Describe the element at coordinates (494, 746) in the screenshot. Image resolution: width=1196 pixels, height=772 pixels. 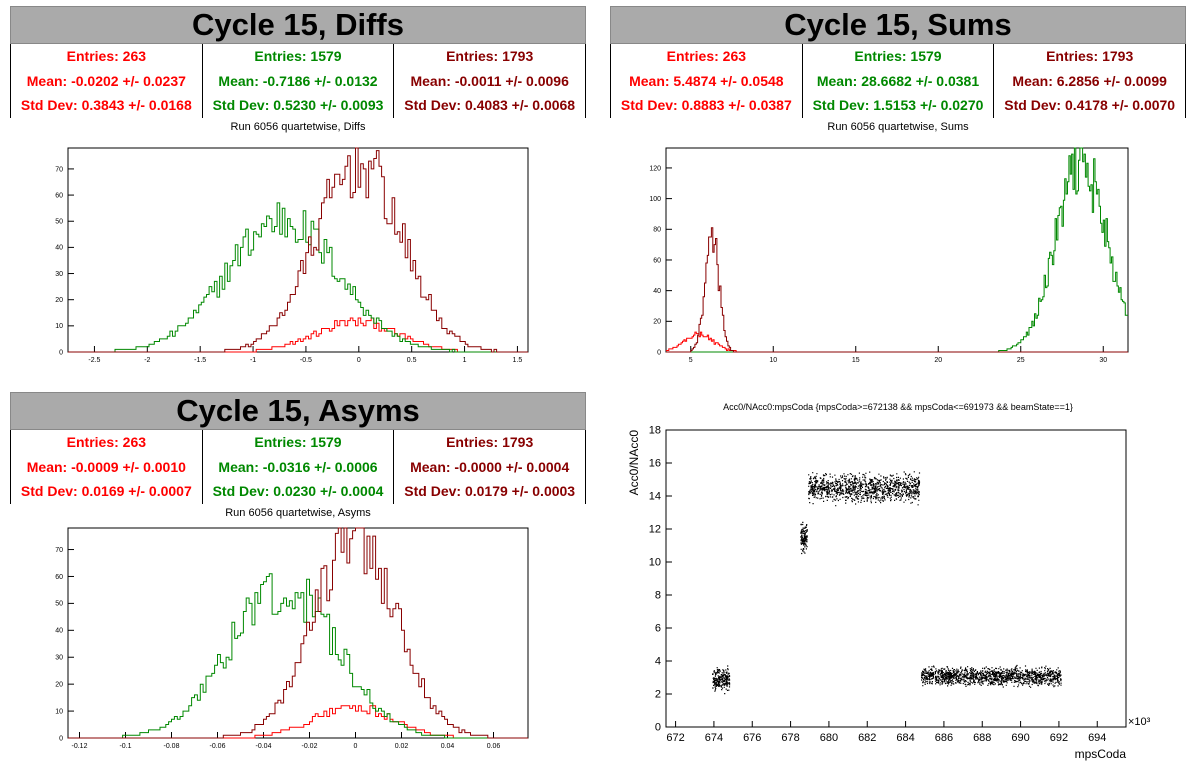
I see `x-tick-label: 0.06` at that location.